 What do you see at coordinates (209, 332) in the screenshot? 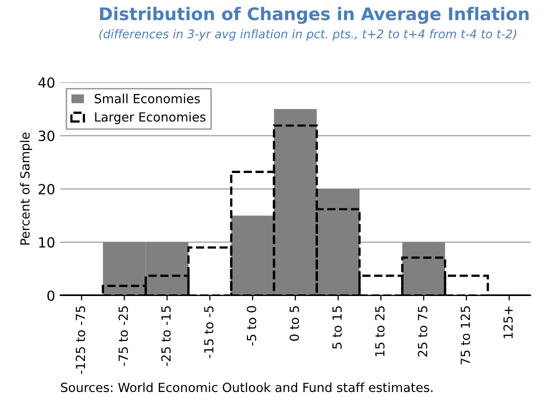
I see `x-tick-label: -15 to -5` at bounding box center [209, 332].